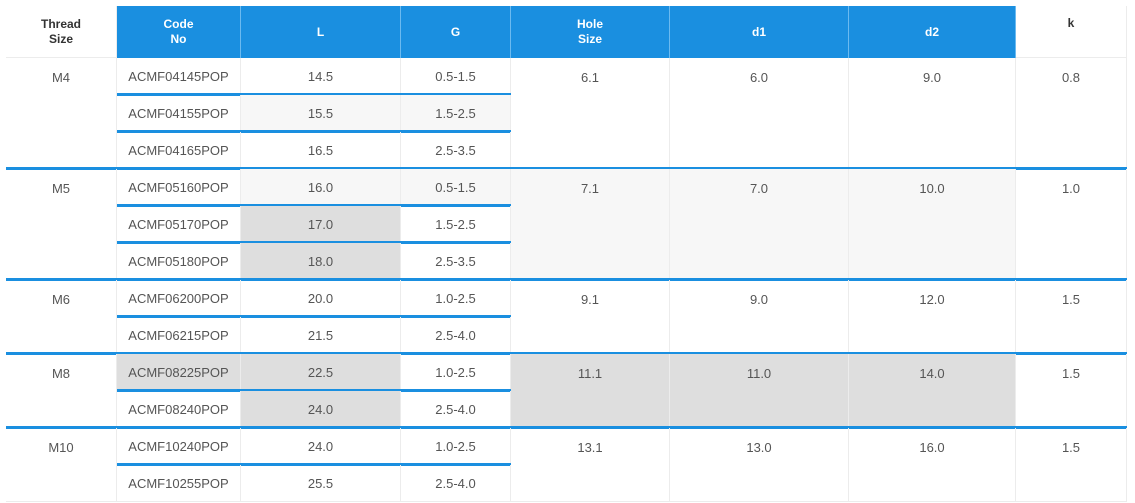  I want to click on code-no-cell: ACMF10255POP, so click(179, 483).